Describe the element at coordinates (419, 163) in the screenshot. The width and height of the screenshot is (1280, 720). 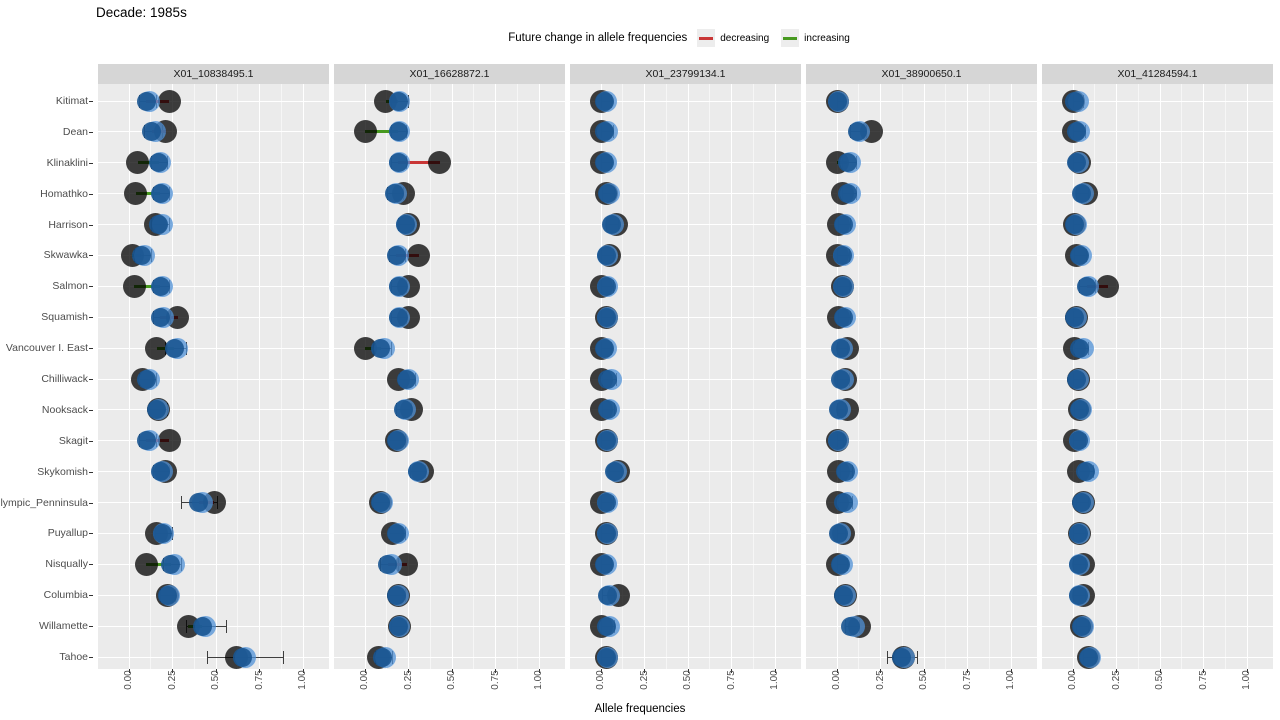
I see `change-segment` at that location.